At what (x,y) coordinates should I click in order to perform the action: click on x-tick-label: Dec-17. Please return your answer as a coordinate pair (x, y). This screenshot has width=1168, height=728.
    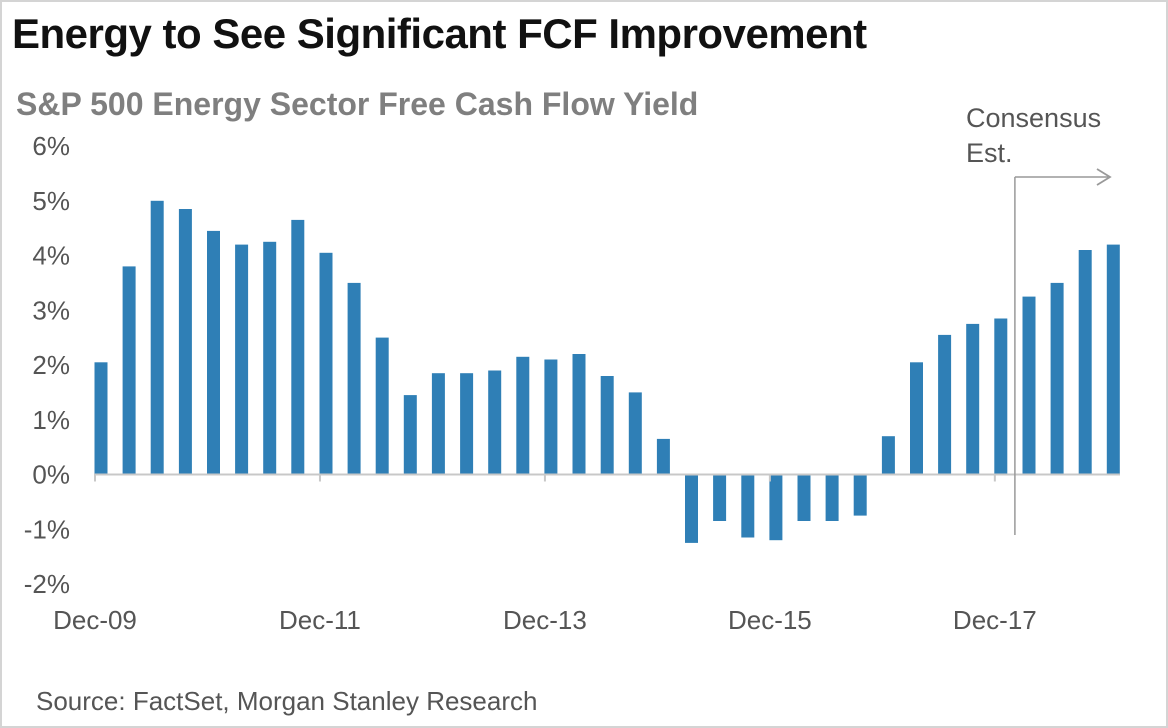
    Looking at the image, I should click on (995, 620).